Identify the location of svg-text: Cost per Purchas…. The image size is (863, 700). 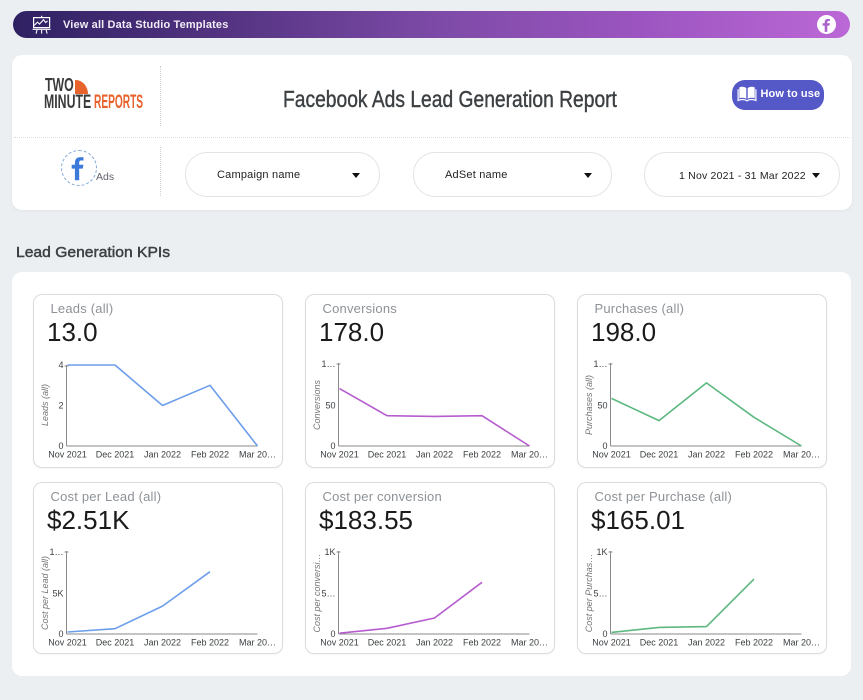
(589, 593).